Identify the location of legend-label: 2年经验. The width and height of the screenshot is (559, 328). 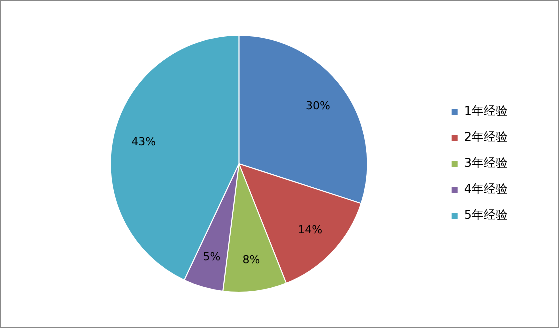
(486, 137).